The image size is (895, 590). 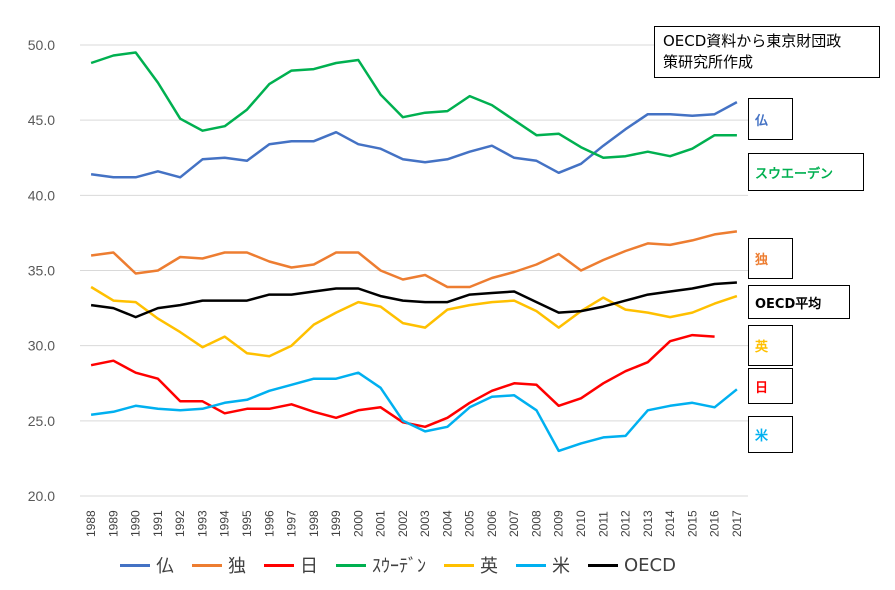 I want to click on legend-label: 米, so click(x=561, y=566).